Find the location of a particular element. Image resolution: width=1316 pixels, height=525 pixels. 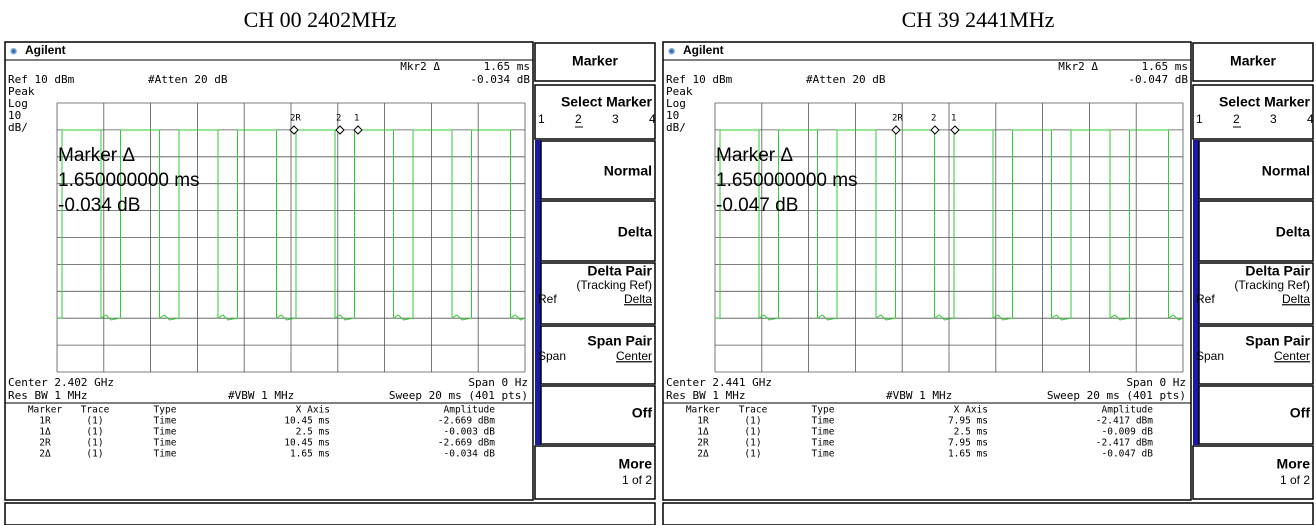

table-header: Type is located at coordinates (823, 410).